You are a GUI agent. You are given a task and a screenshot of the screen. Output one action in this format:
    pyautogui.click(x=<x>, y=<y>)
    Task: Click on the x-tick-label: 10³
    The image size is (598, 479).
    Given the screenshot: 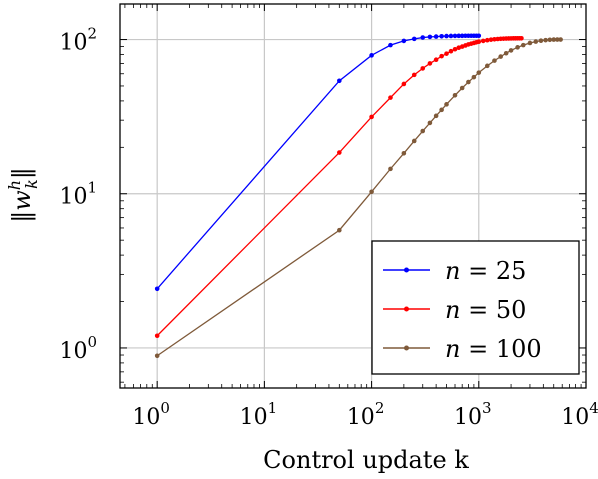 What is the action you would take?
    pyautogui.click(x=473, y=414)
    